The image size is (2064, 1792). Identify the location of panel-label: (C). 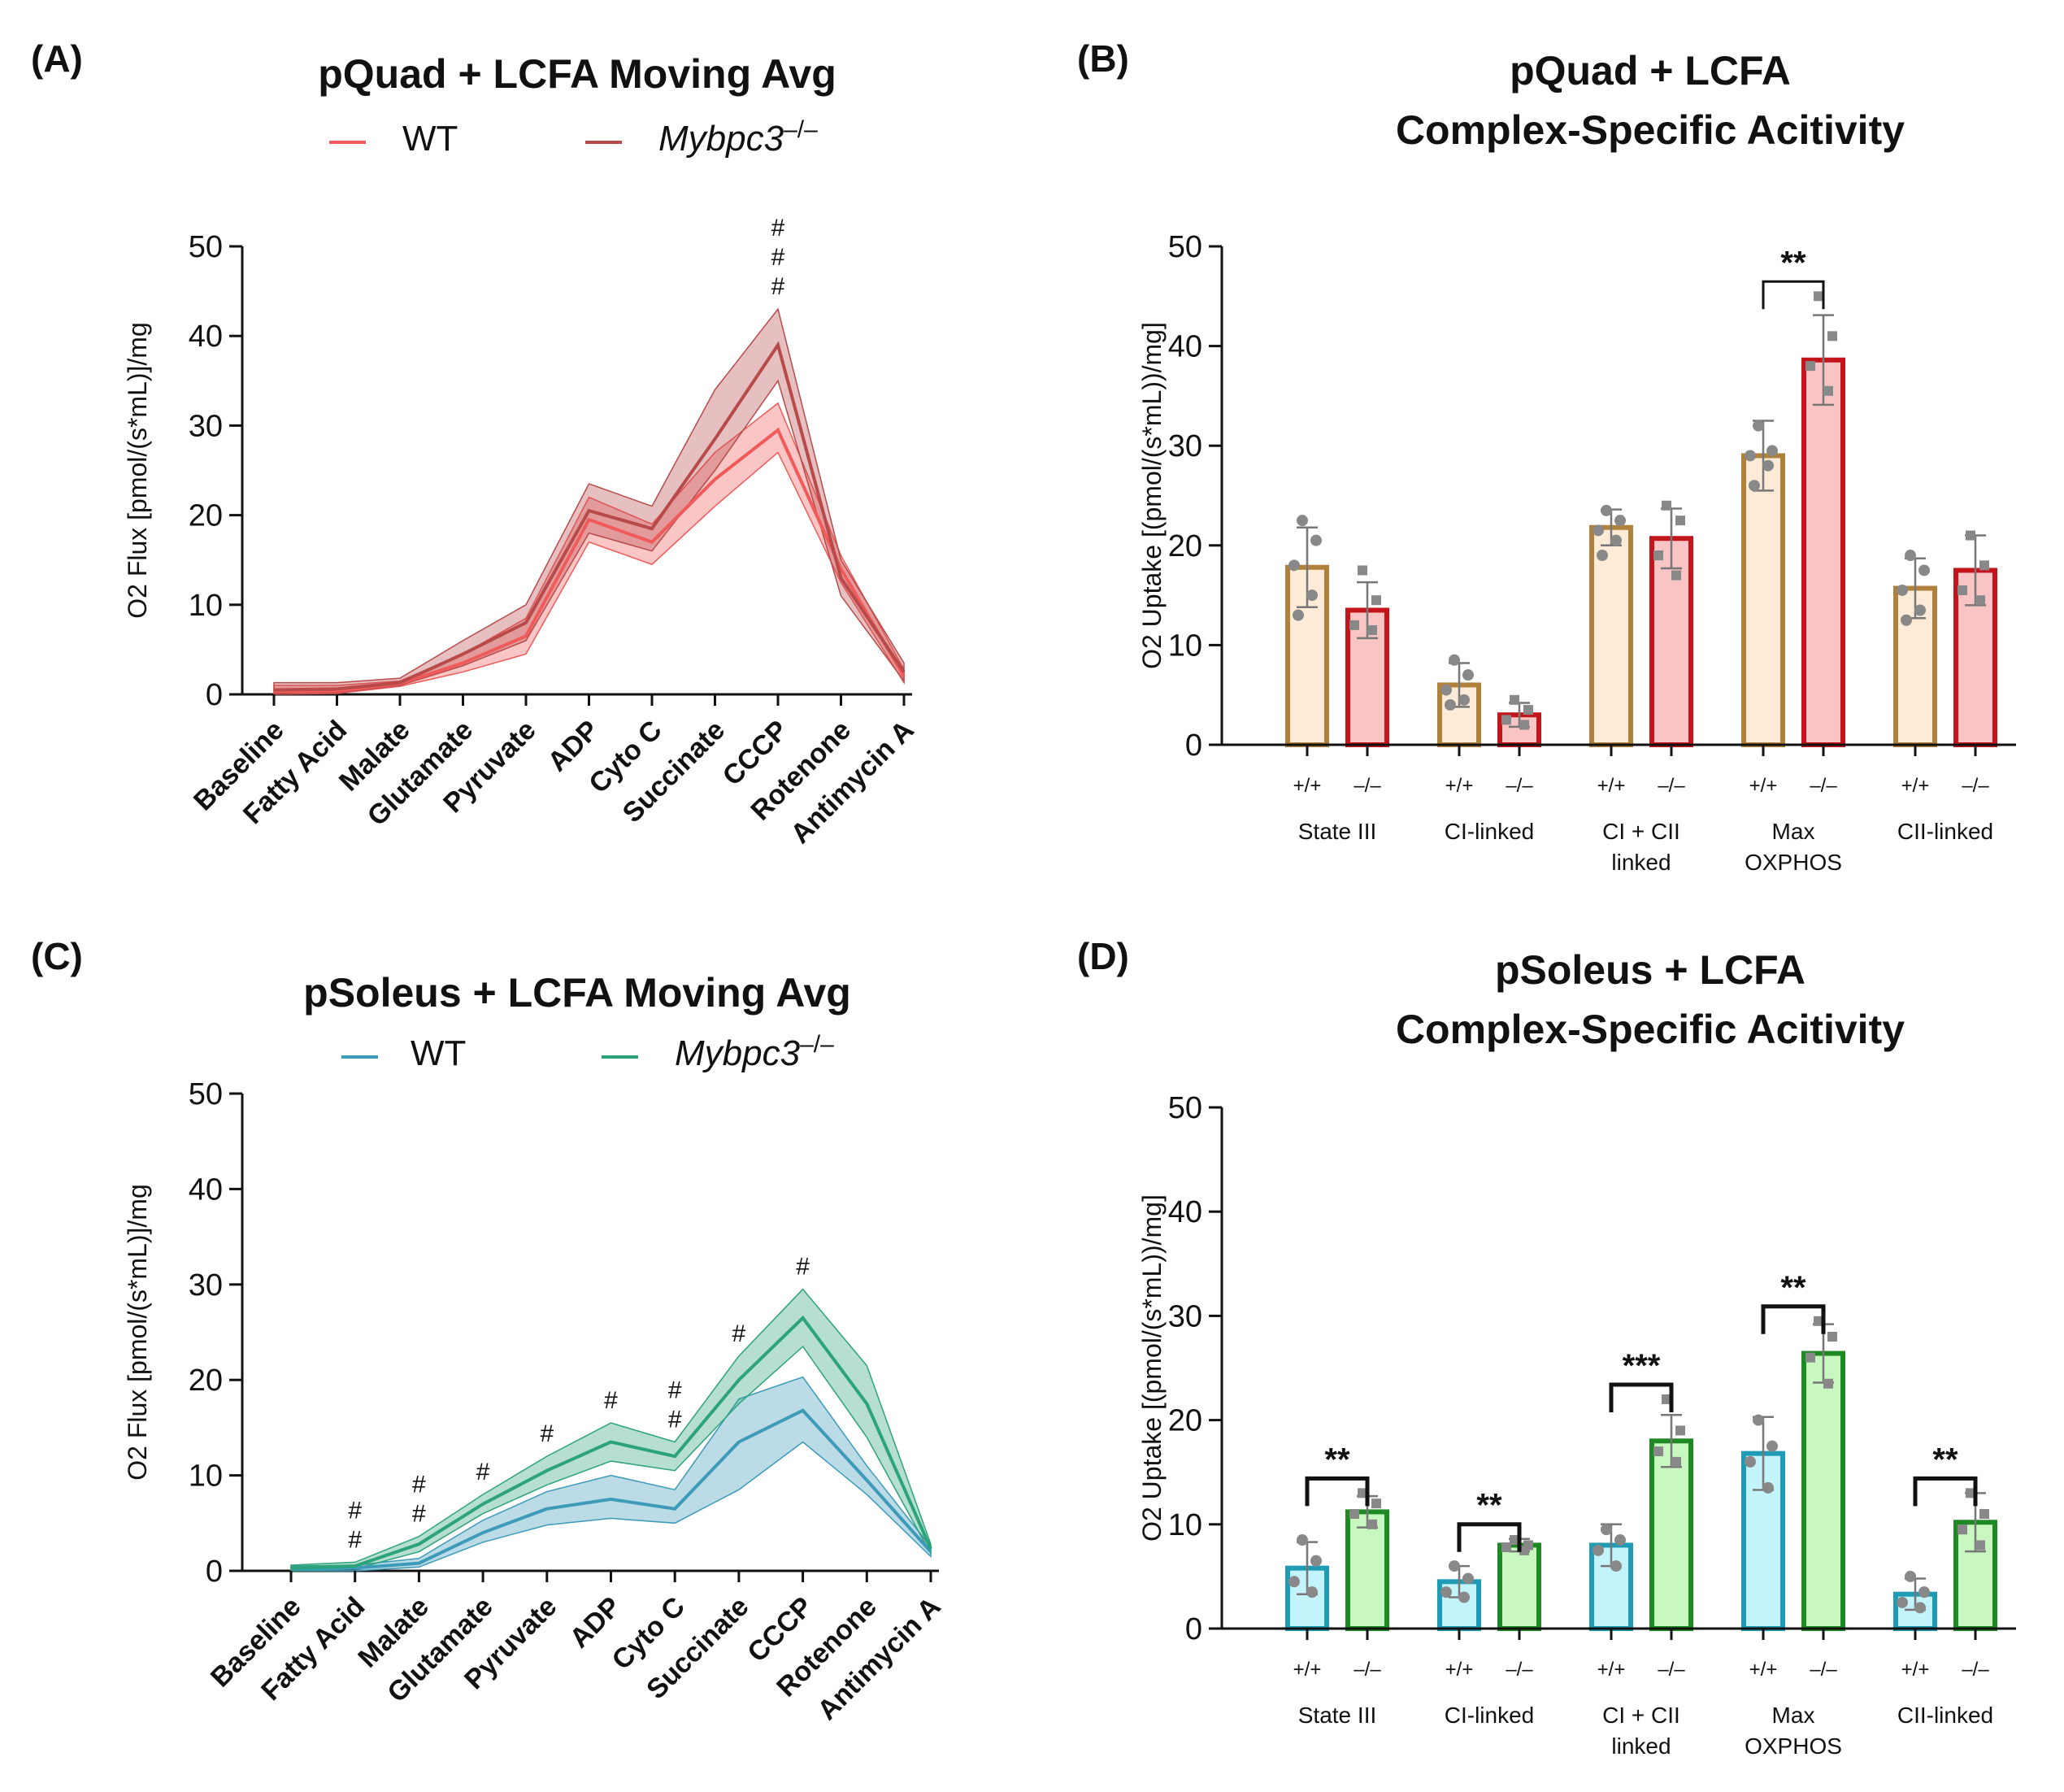
(57, 956).